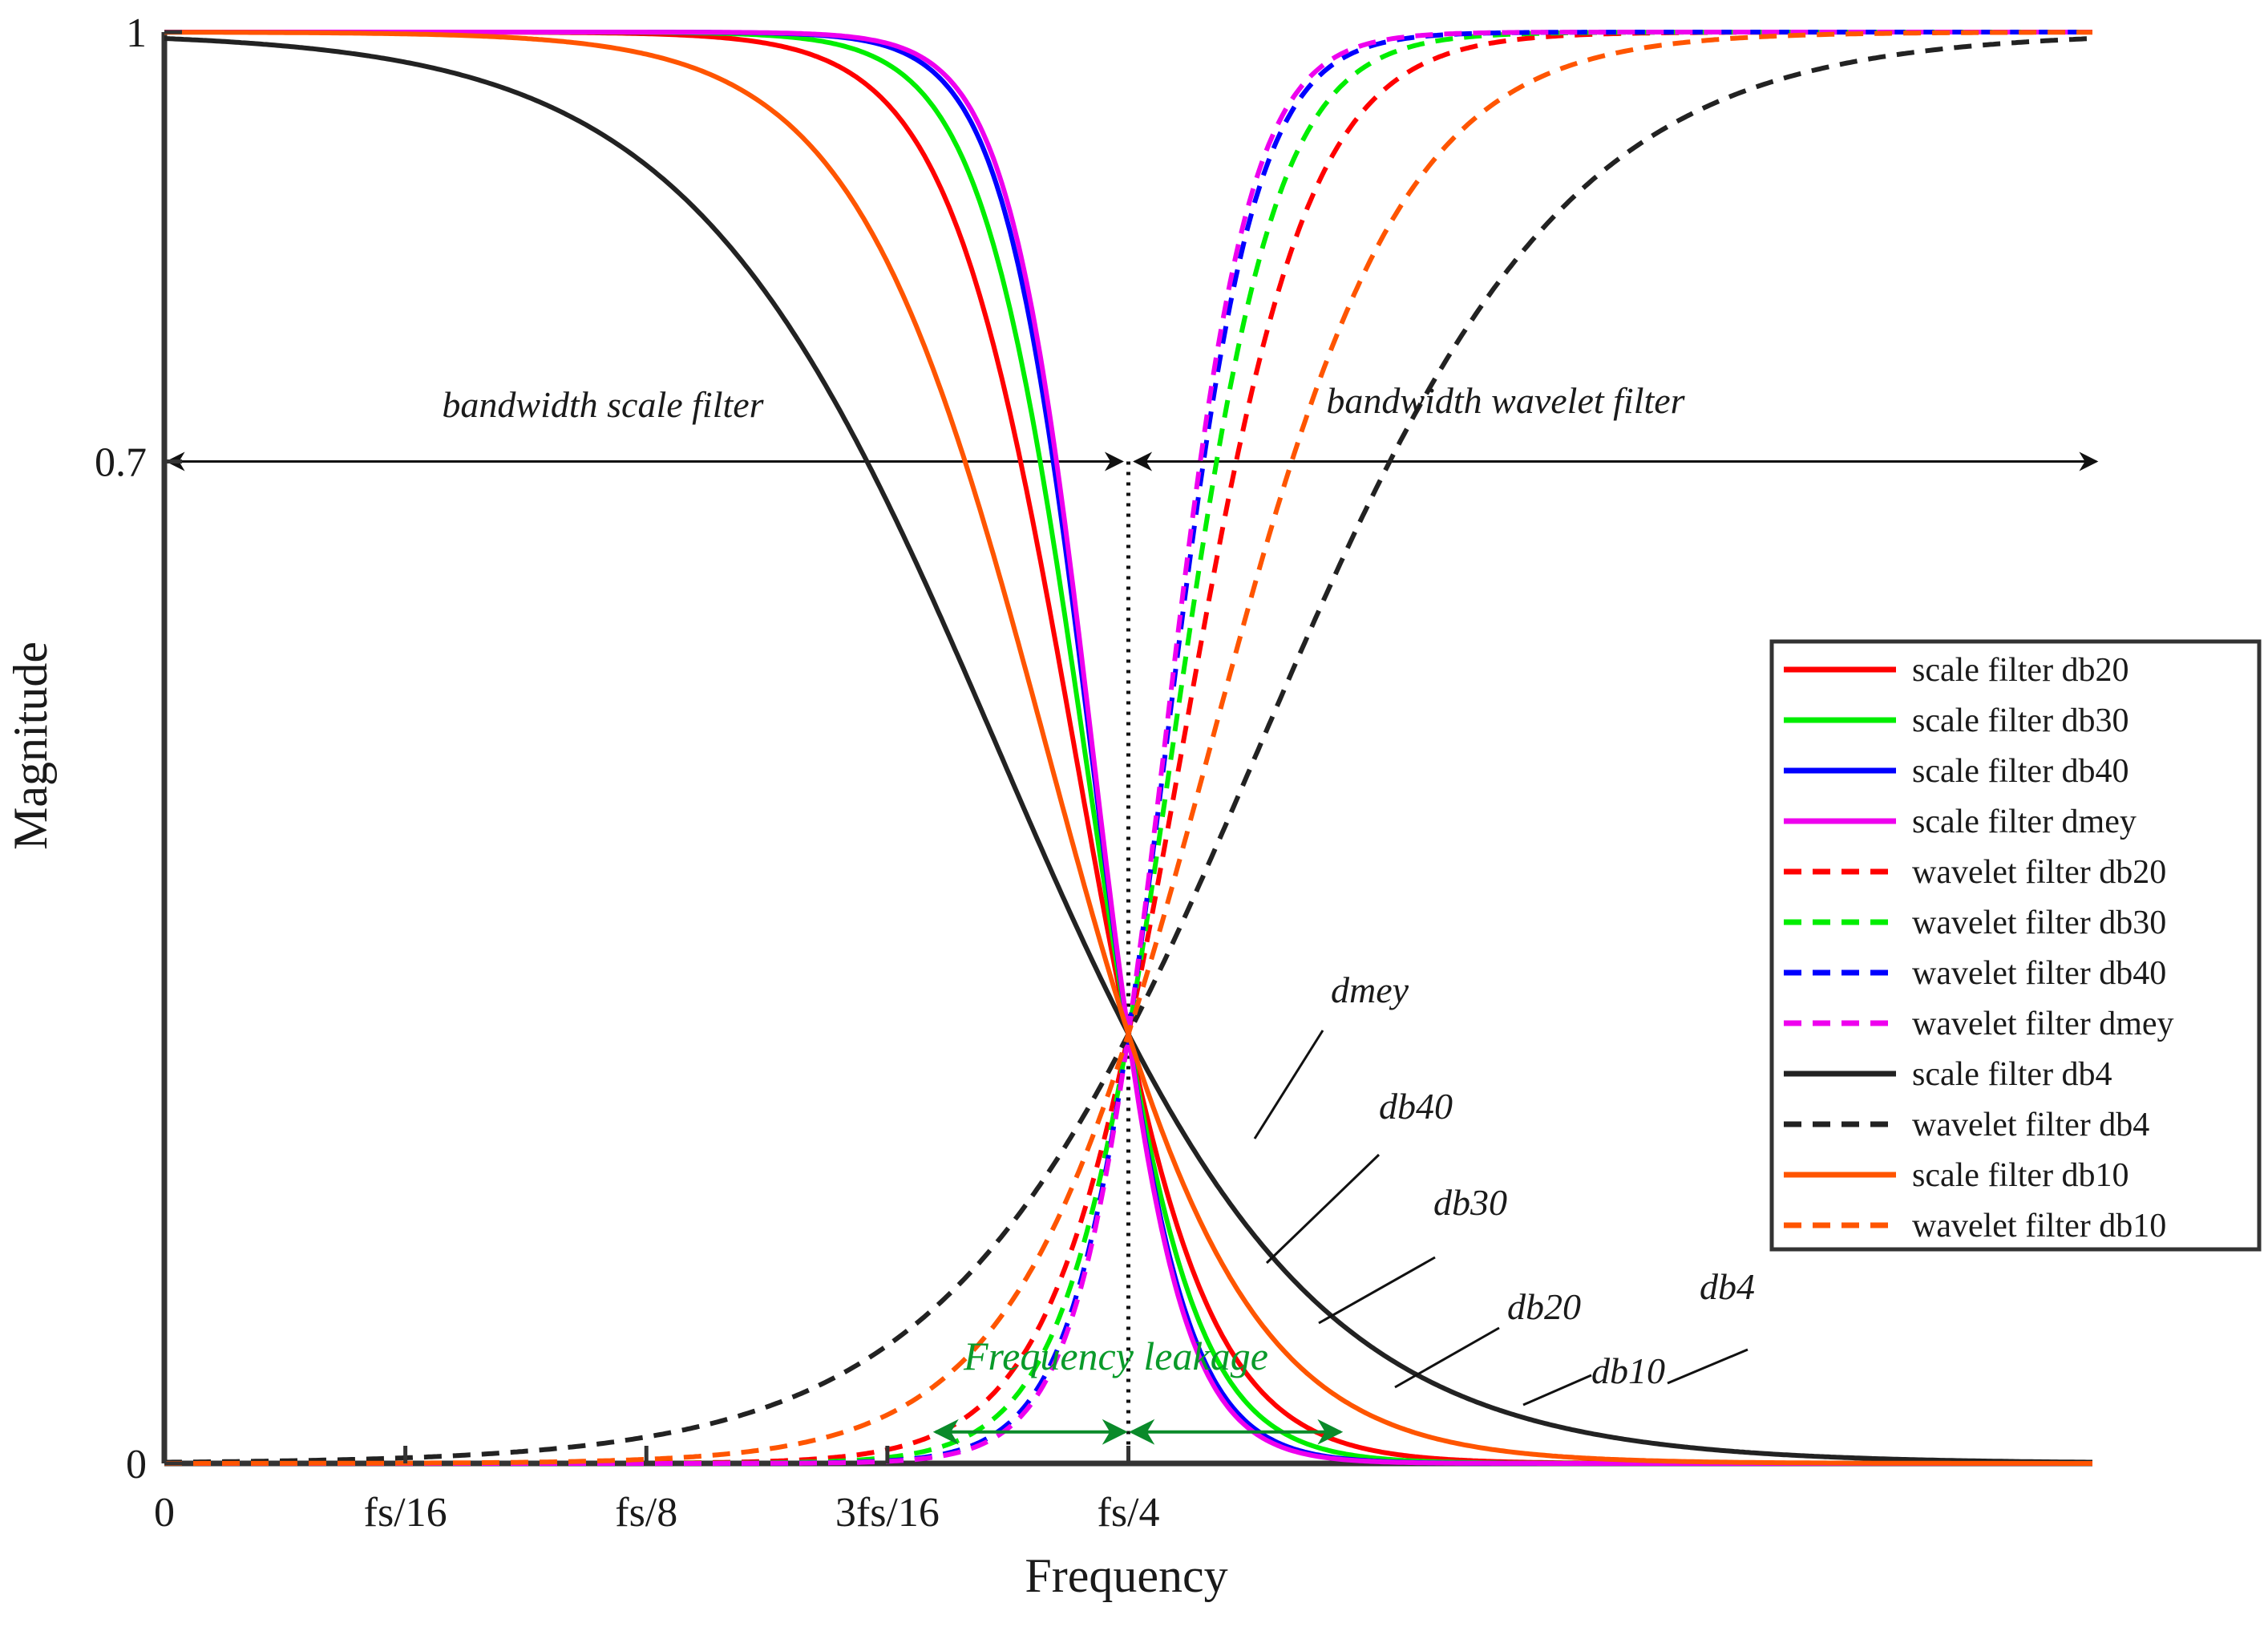  I want to click on curve-label-db4: db4, so click(1727, 1286).